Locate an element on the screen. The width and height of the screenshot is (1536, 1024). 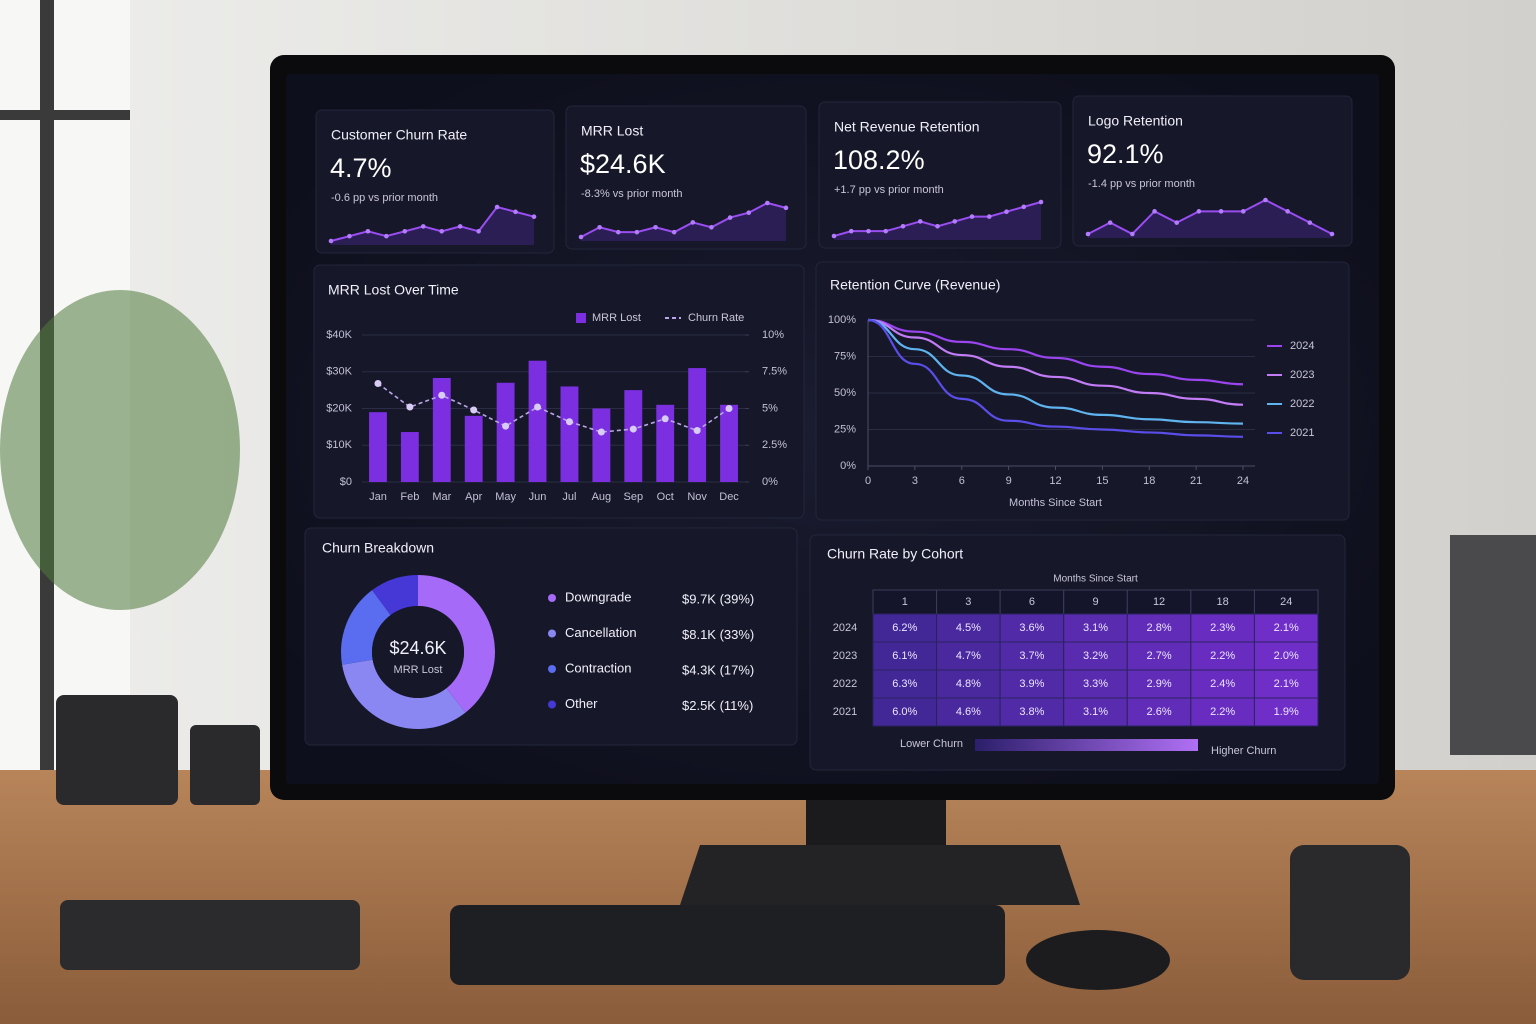
value-label: $2.5K (11%) is located at coordinates (717, 705).